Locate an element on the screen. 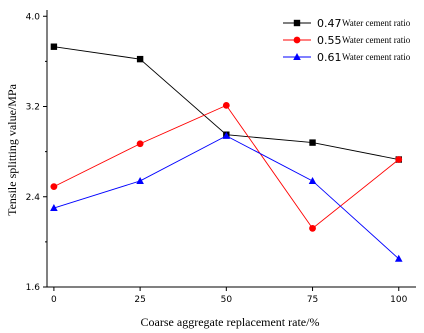 This screenshot has width=424, height=333. y-tick-label: 2.4 is located at coordinates (33, 198).